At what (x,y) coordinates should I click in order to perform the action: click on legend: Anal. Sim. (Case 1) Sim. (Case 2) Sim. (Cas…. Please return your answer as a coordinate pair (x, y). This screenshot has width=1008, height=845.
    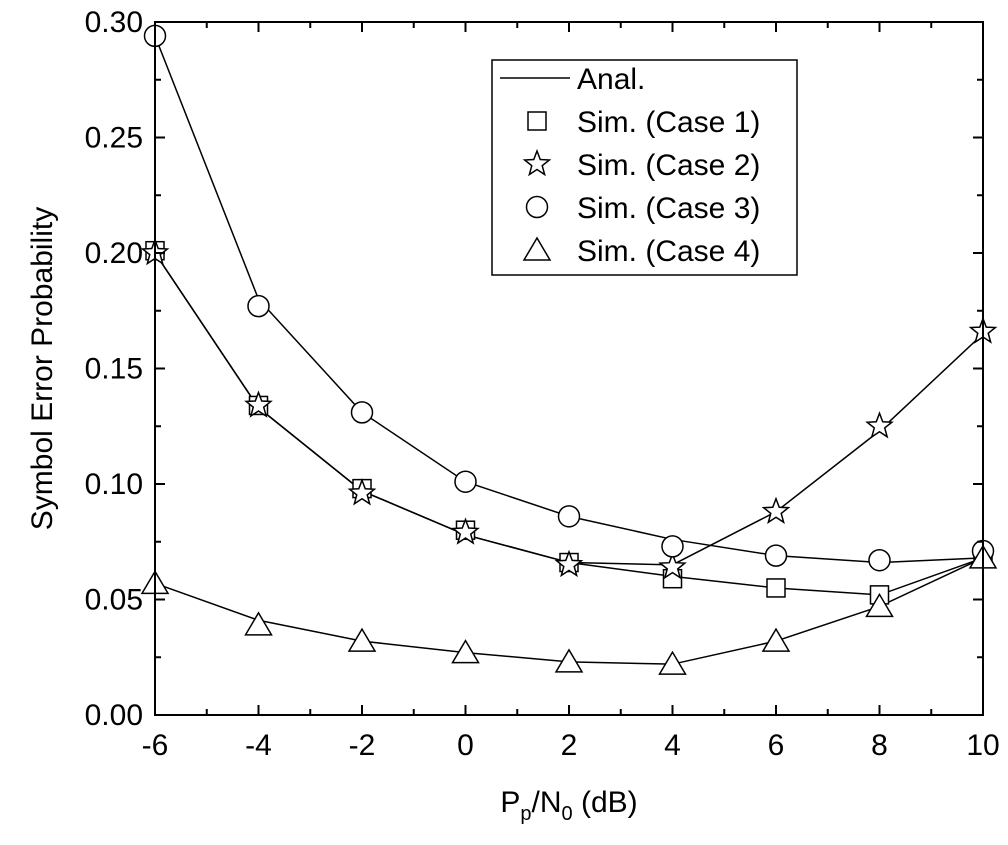
    Looking at the image, I should click on (644, 167).